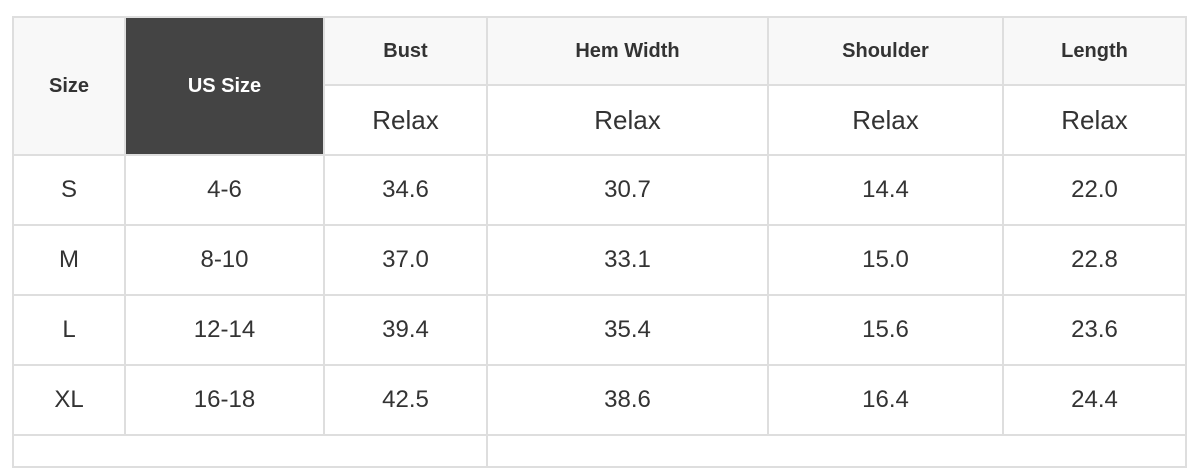  Describe the element at coordinates (69, 260) in the screenshot. I see `cell: M` at that location.